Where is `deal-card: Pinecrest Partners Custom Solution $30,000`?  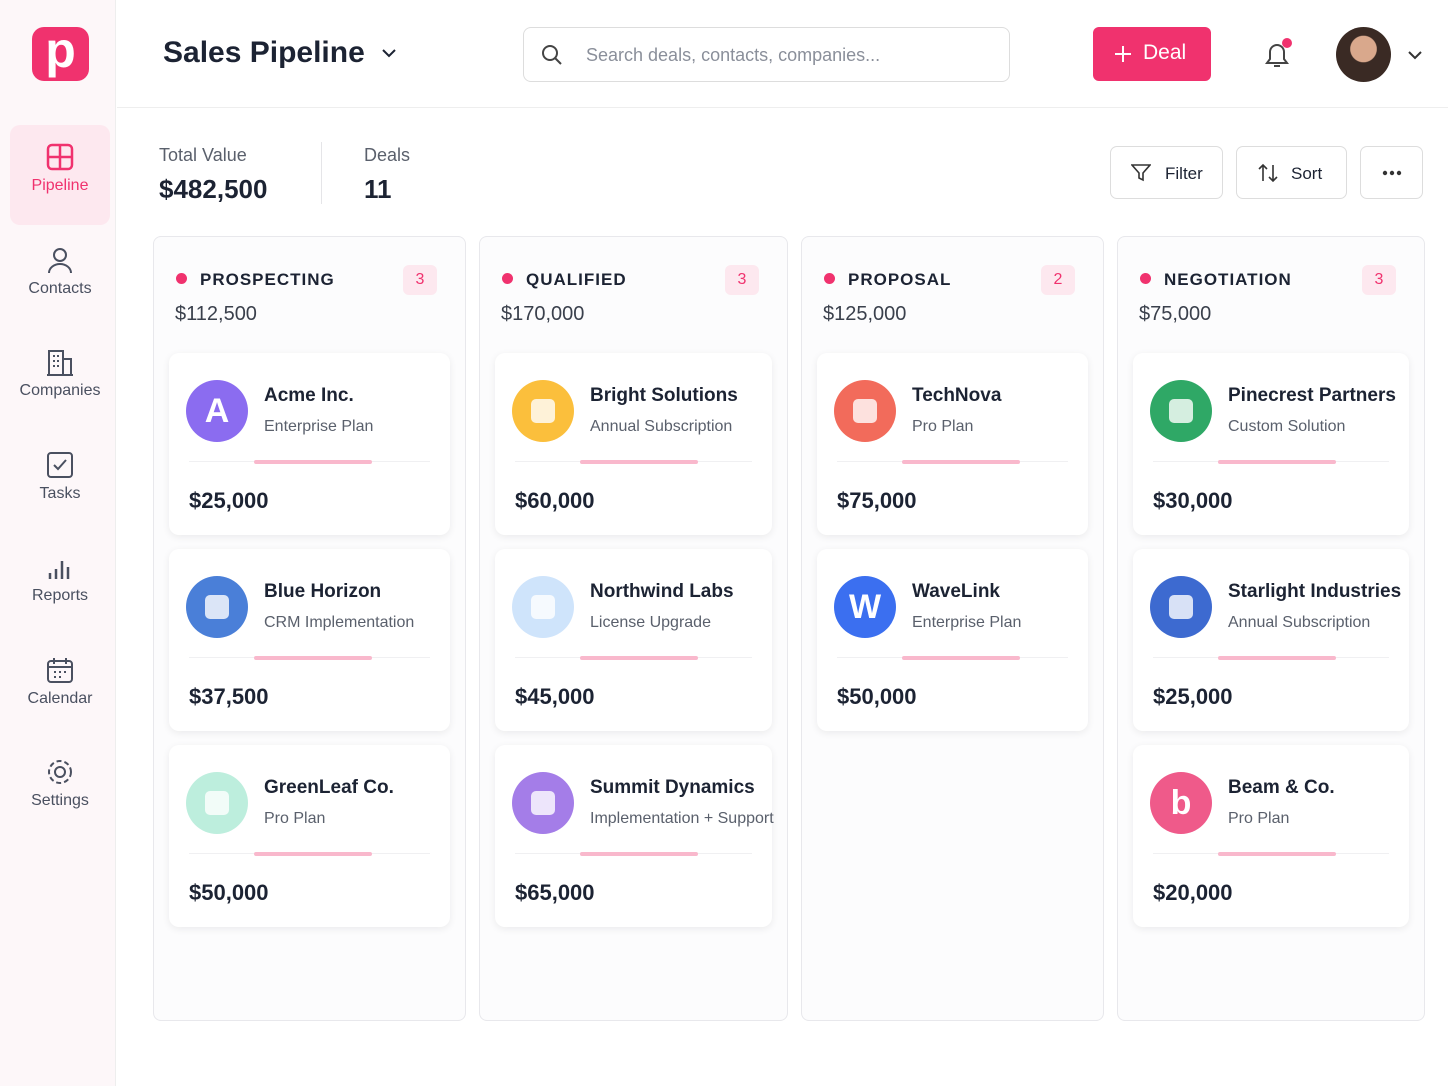
deal-card: Pinecrest Partners Custom Solution $30,000 is located at coordinates (1271, 444).